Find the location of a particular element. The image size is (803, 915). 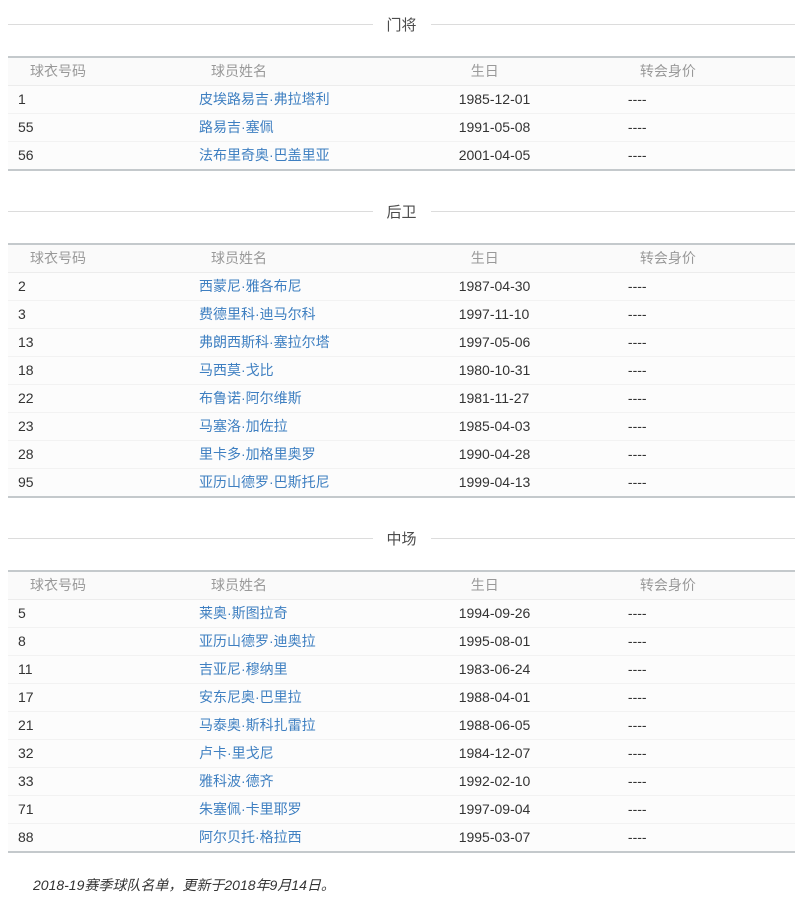

player-link: 西蒙尼·雅各布尼 is located at coordinates (250, 286).